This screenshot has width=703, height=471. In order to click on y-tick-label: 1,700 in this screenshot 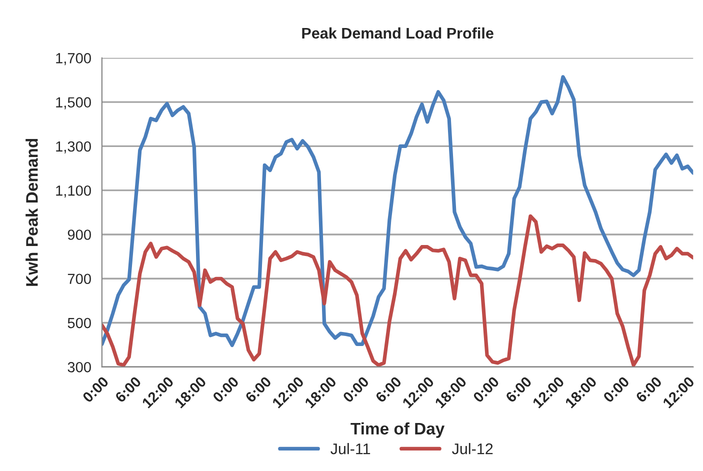, I will do `click(73, 59)`.